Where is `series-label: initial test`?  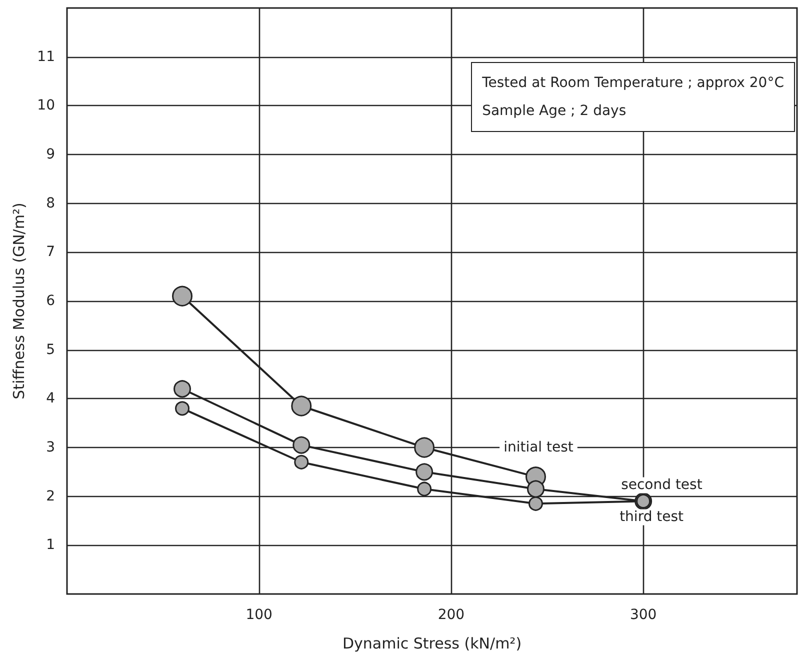 series-label: initial test is located at coordinates (539, 448).